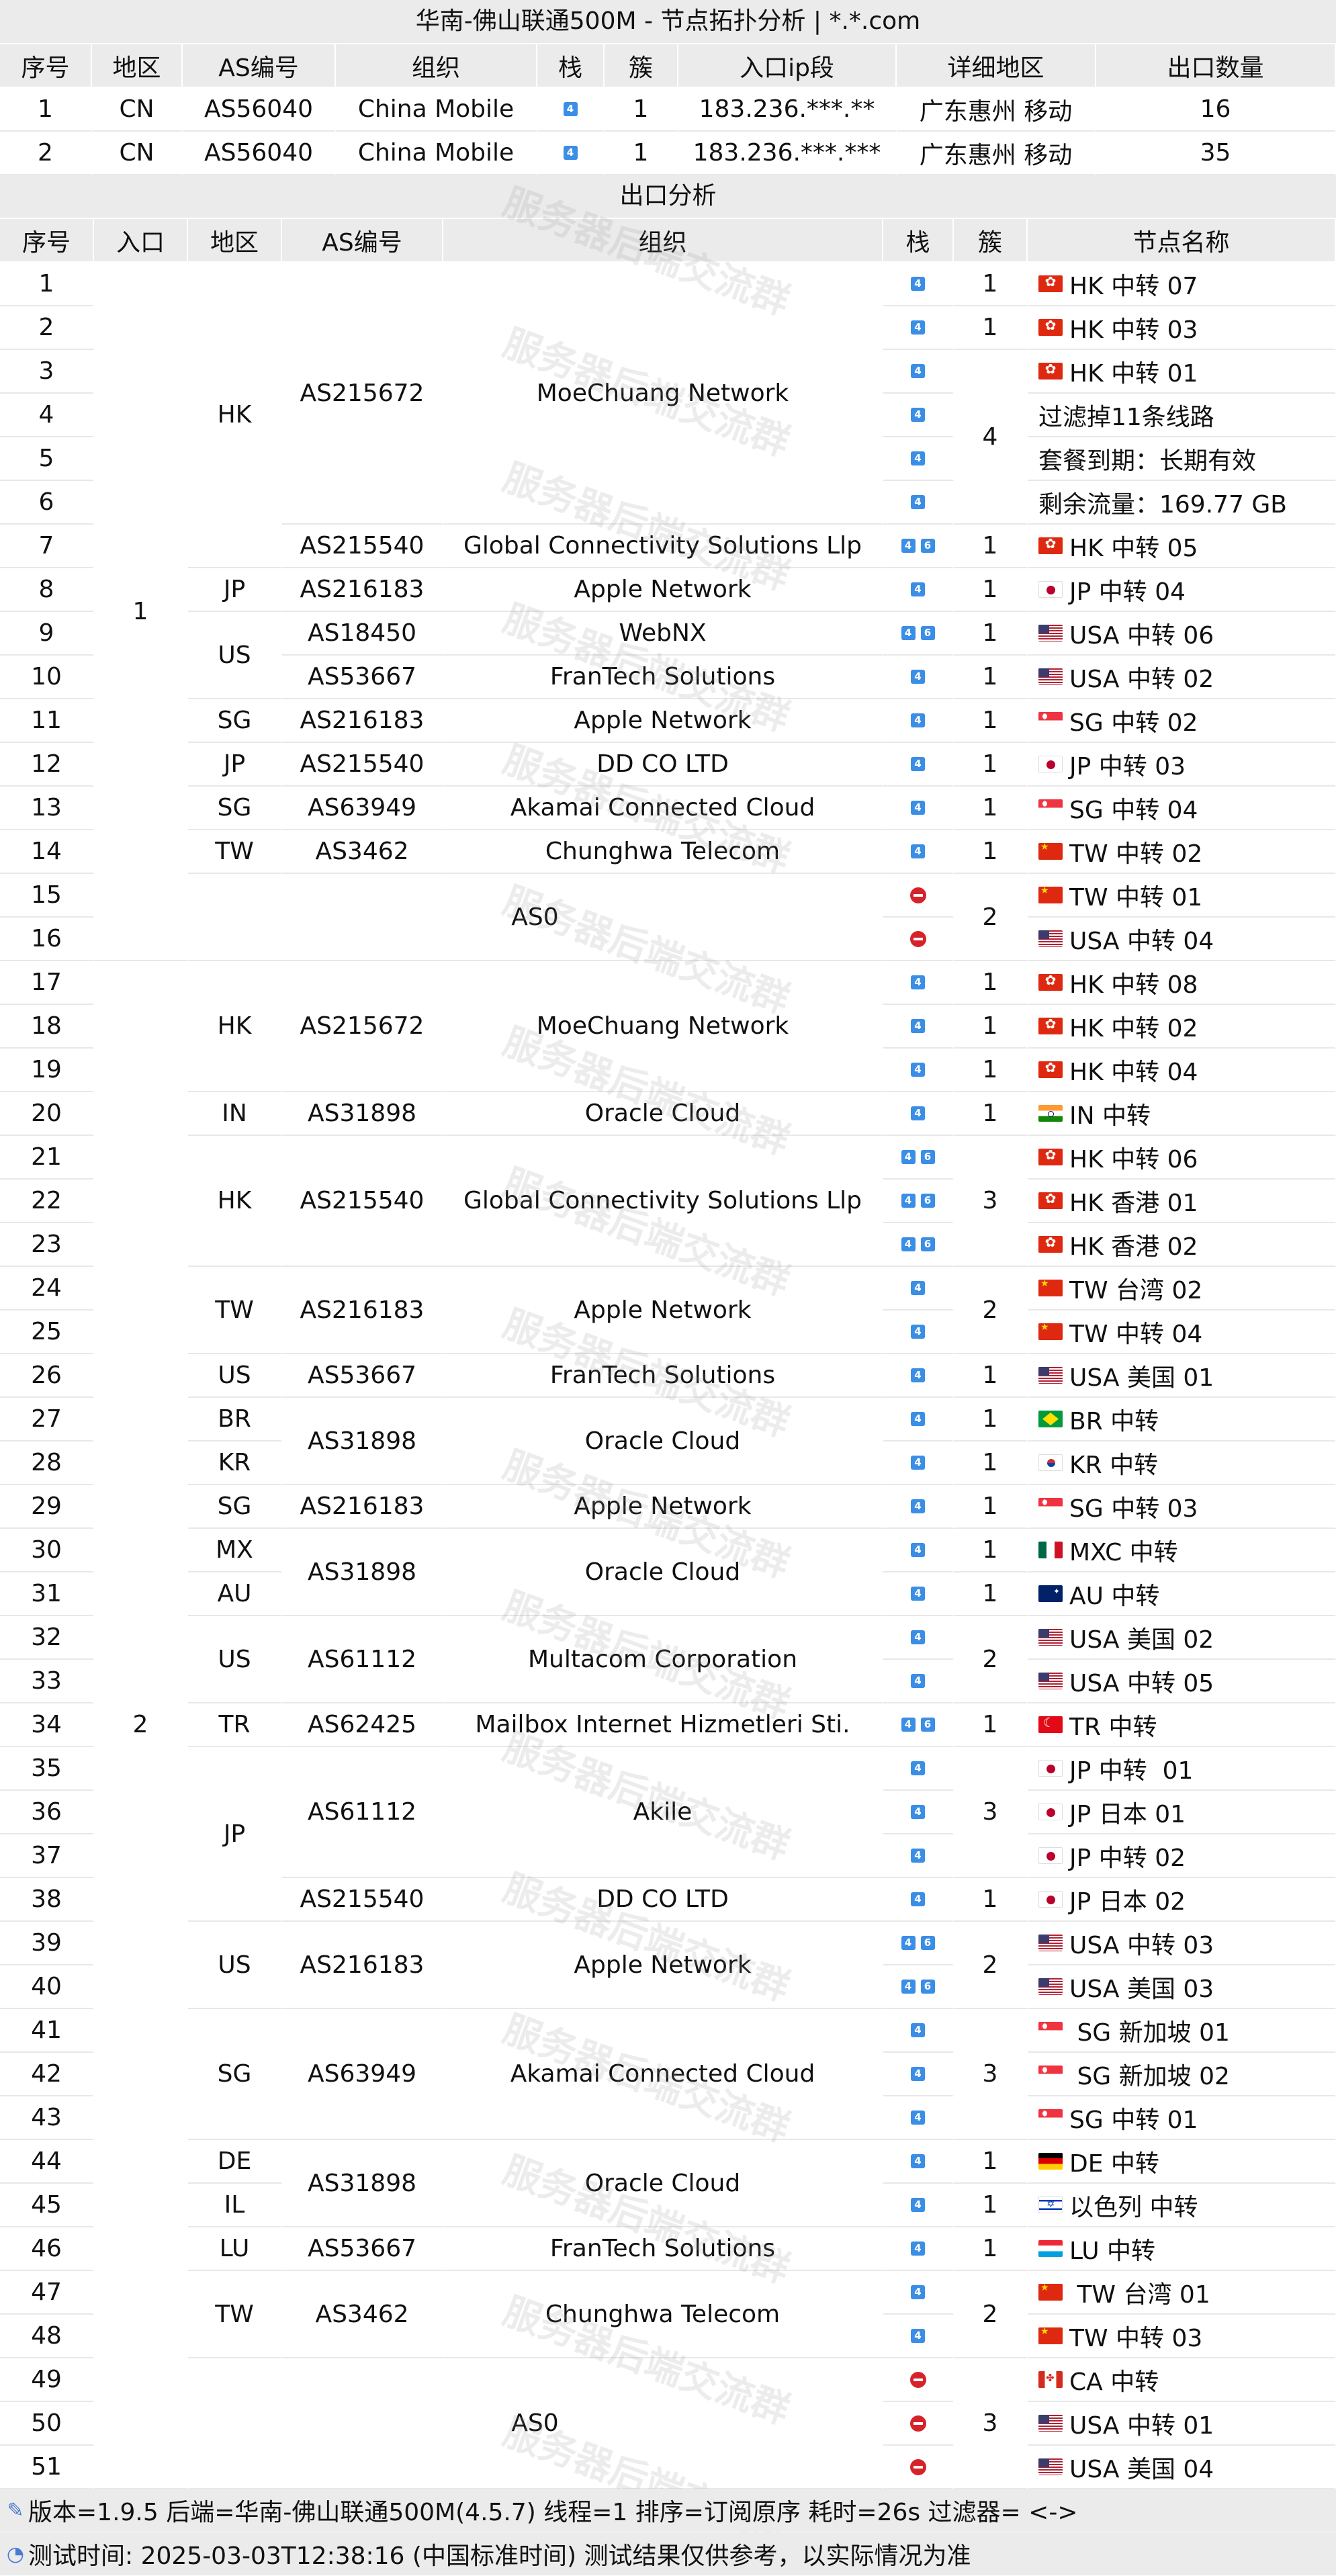 The image size is (1336, 2576). I want to click on exit-as-group: AS3462, so click(362, 2315).